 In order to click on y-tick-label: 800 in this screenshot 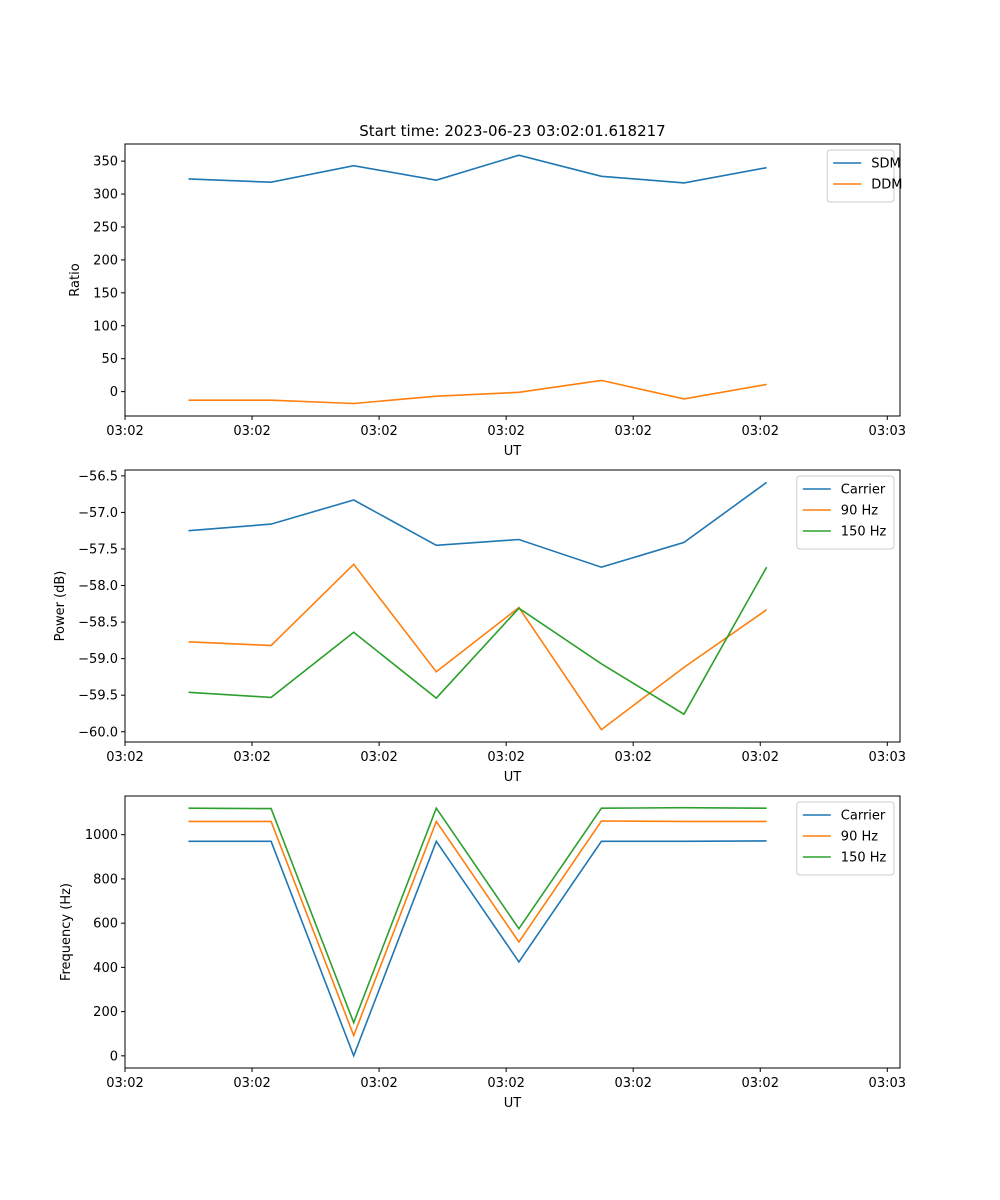, I will do `click(105, 879)`.